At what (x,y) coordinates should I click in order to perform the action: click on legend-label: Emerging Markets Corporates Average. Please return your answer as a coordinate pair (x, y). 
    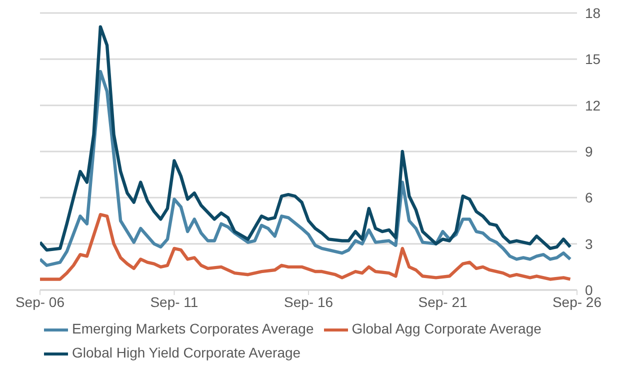
    Looking at the image, I should click on (193, 328).